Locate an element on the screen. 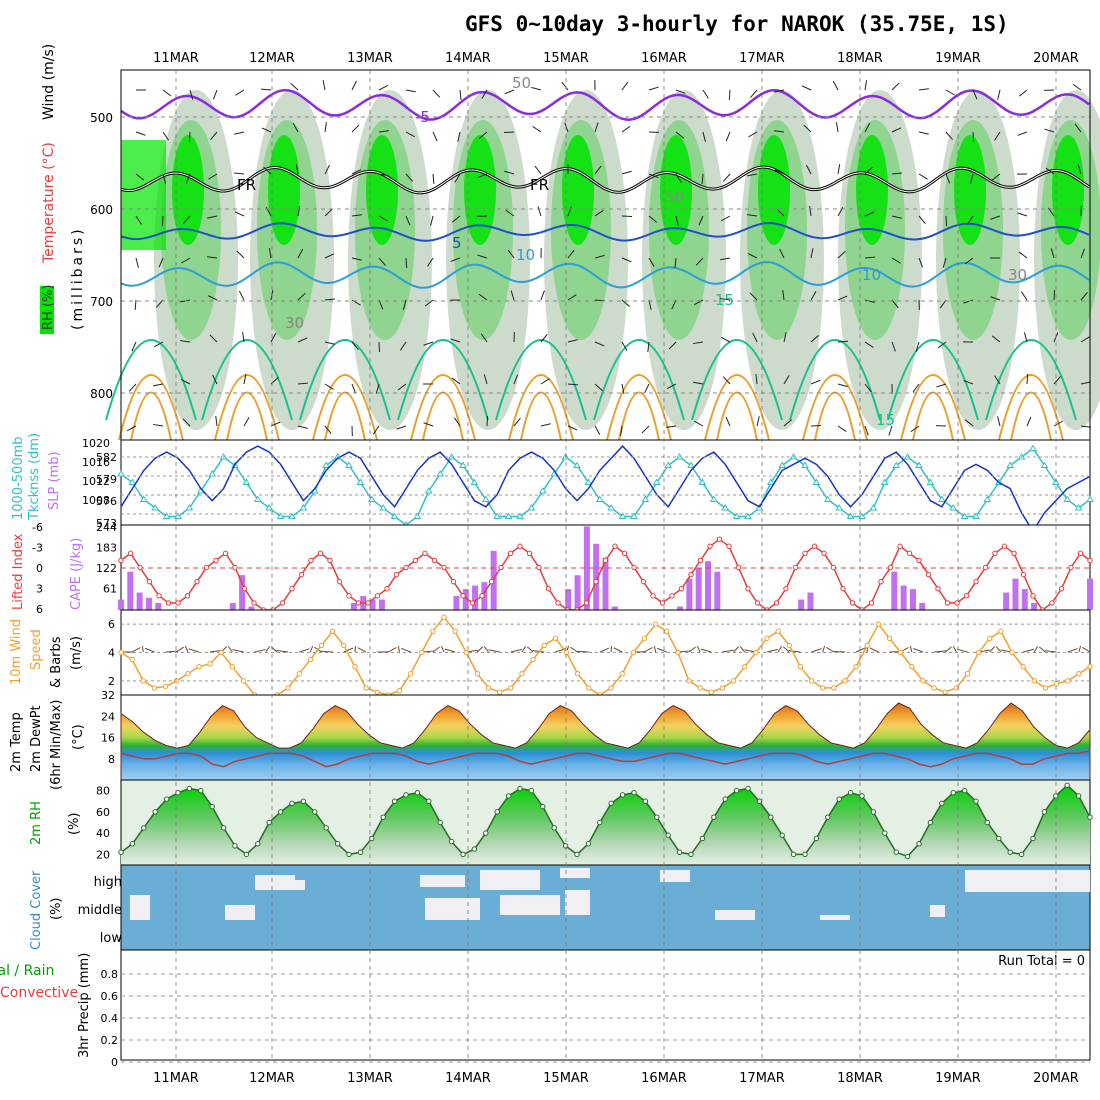  contour-label: 5 is located at coordinates (457, 243).